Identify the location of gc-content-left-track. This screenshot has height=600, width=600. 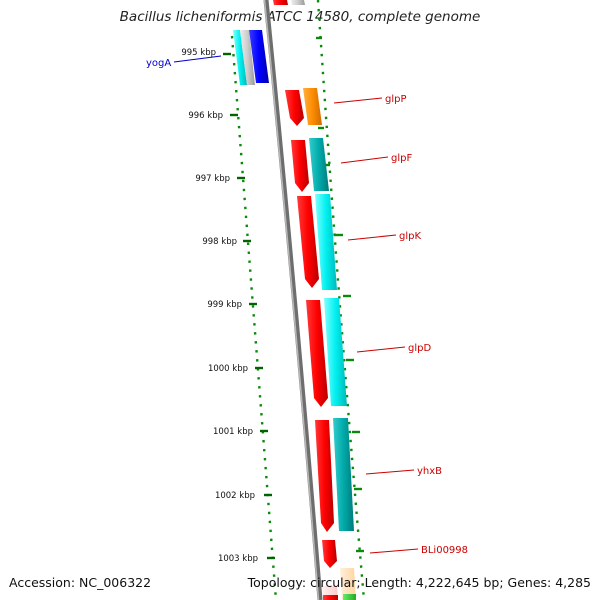
(254, 317).